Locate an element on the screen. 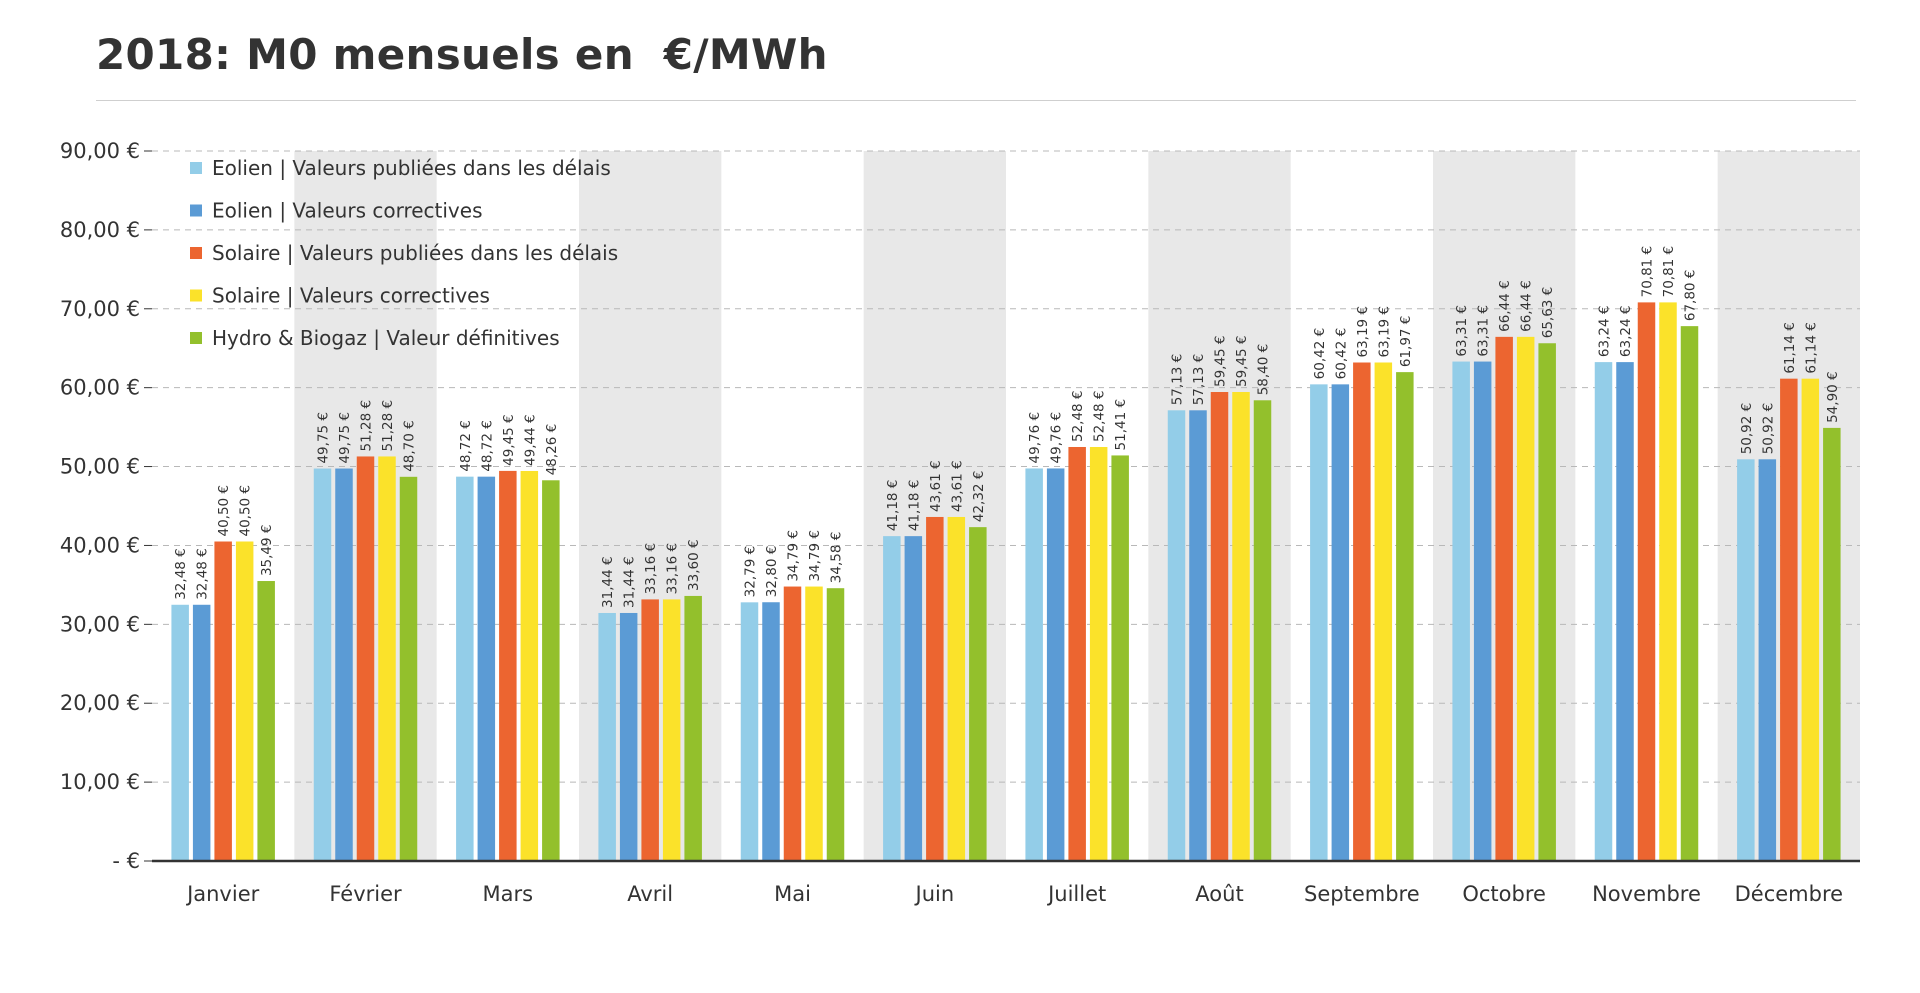  data-label: 61,97 € is located at coordinates (1406, 342).